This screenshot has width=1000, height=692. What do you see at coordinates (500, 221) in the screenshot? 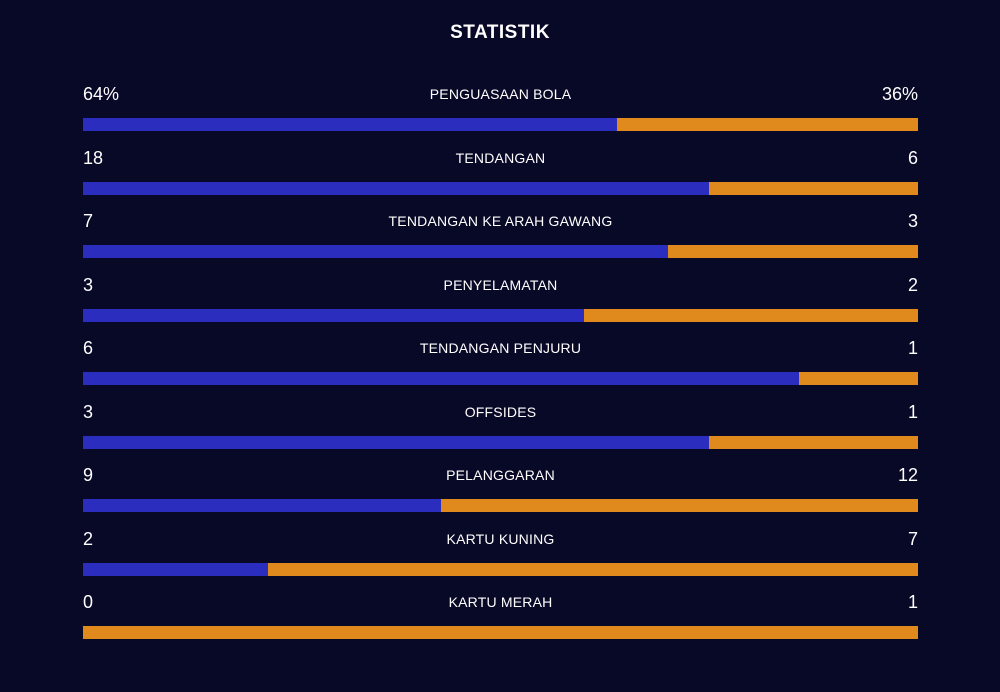
I see `stat-label: TENDANGAN KE ARAH GAWANG` at bounding box center [500, 221].